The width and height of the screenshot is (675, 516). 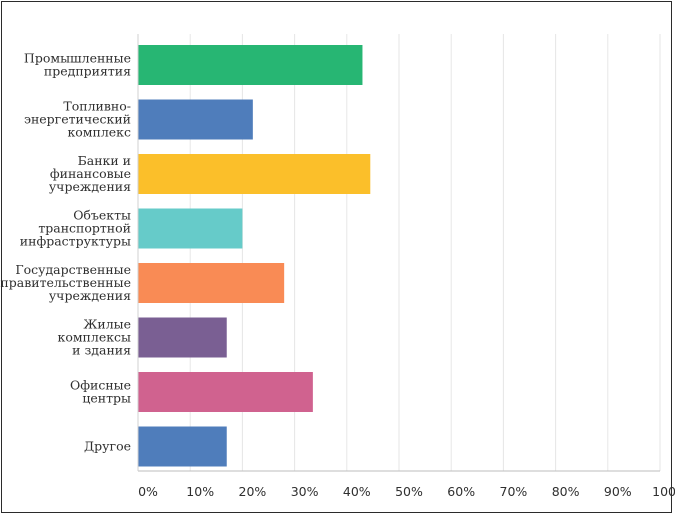 I want to click on x-tick-label-100: 100%, so click(x=663, y=491).